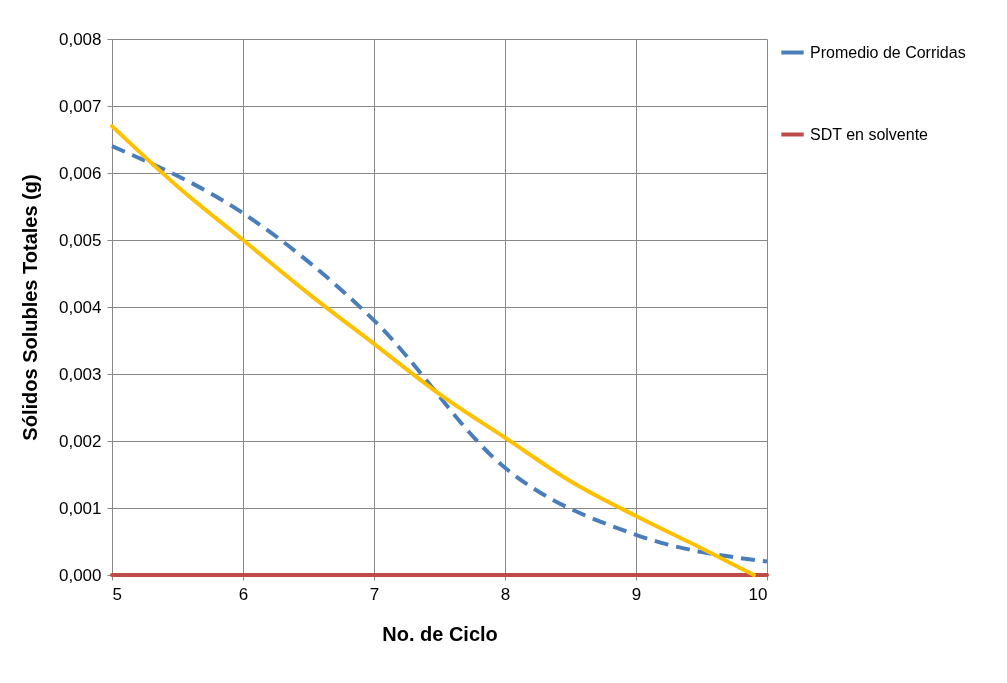 The height and width of the screenshot is (683, 1007). Describe the element at coordinates (80, 173) in the screenshot. I see `y-tick-label: 0,006` at that location.